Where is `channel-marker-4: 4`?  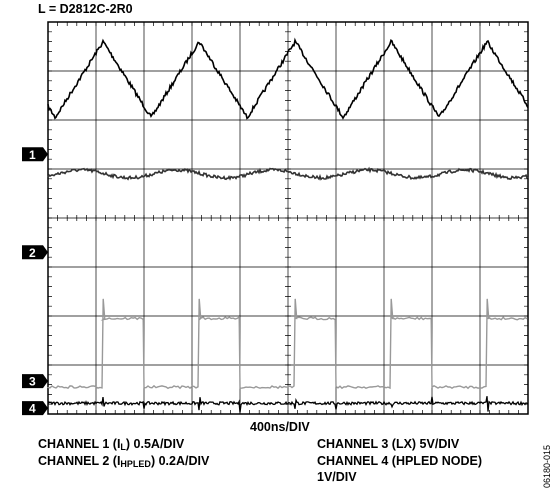 channel-marker-4: 4 is located at coordinates (35, 408).